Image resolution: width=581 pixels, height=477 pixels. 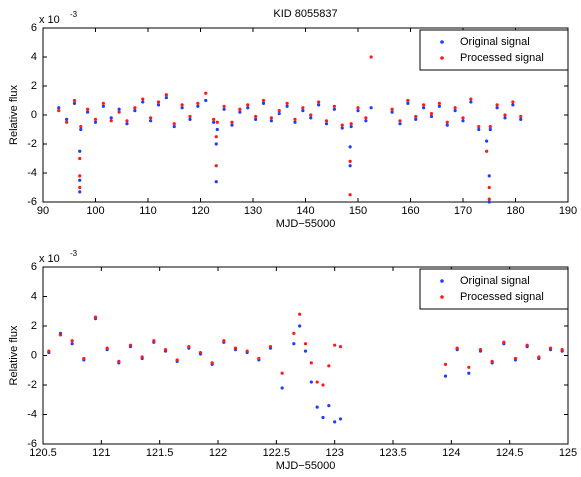 What do you see at coordinates (32, 414) in the screenshot?
I see `y-tick-label: -4` at bounding box center [32, 414].